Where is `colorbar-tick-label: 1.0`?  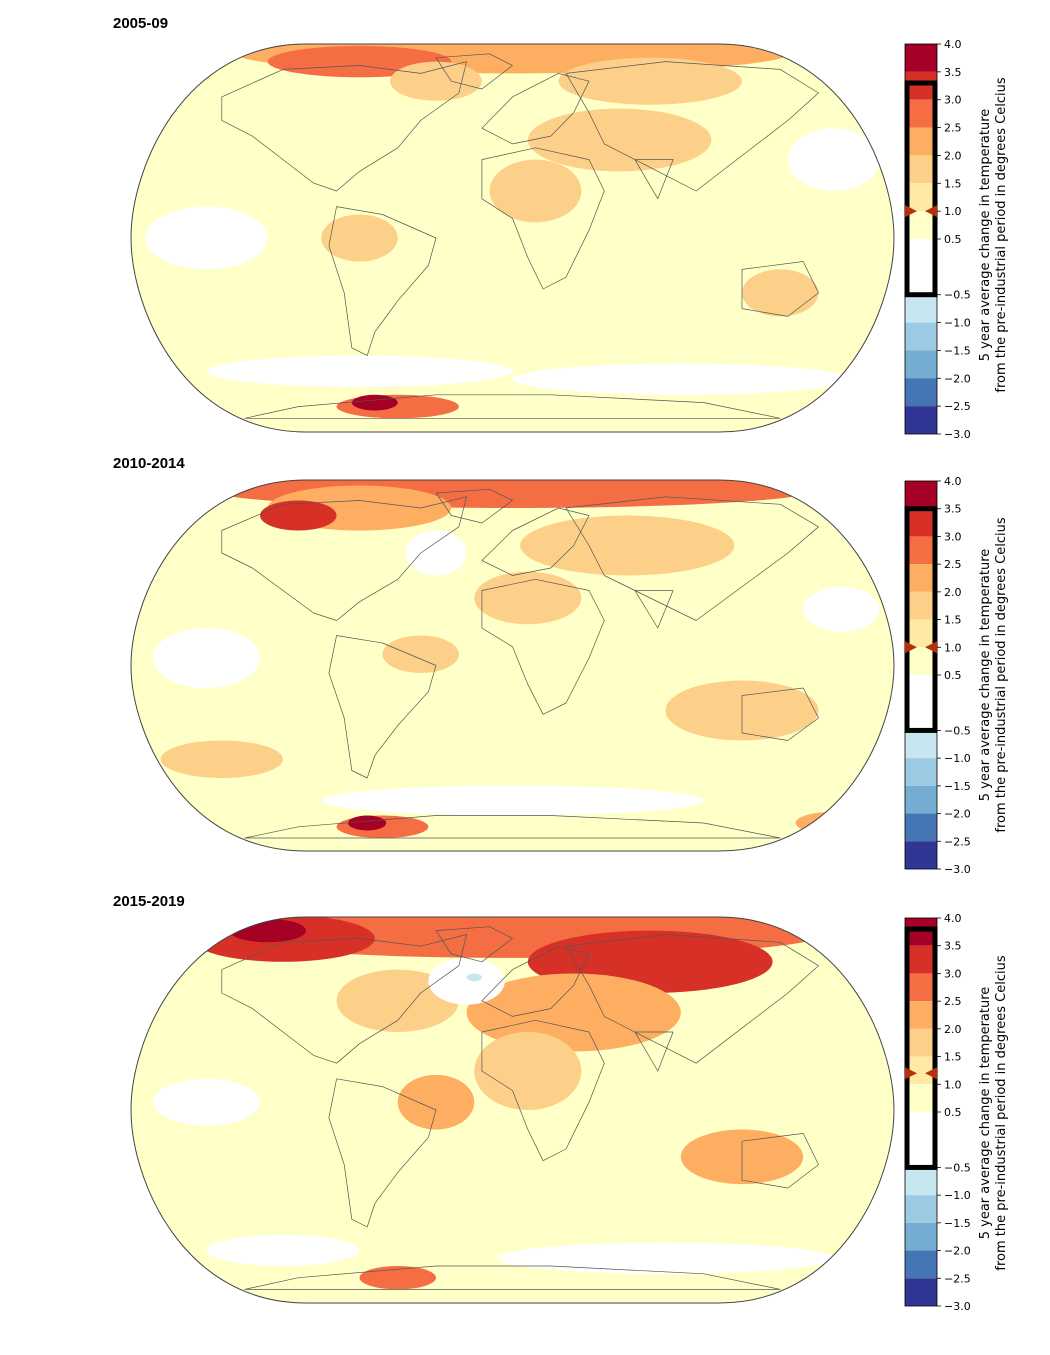 colorbar-tick-label: 1.0 is located at coordinates (953, 1084).